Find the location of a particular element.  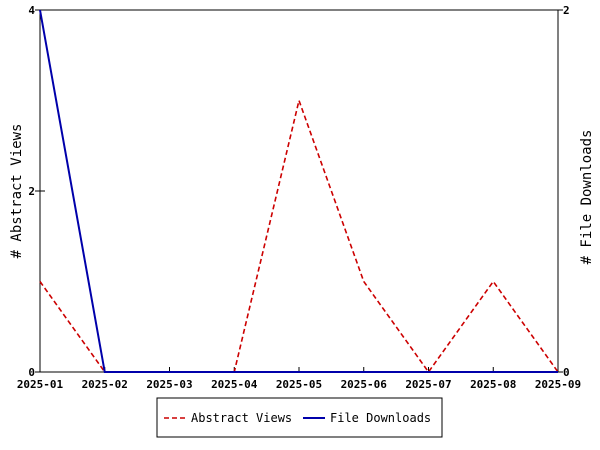

right-y-axis-title: # File Downloads is located at coordinates (587, 197).